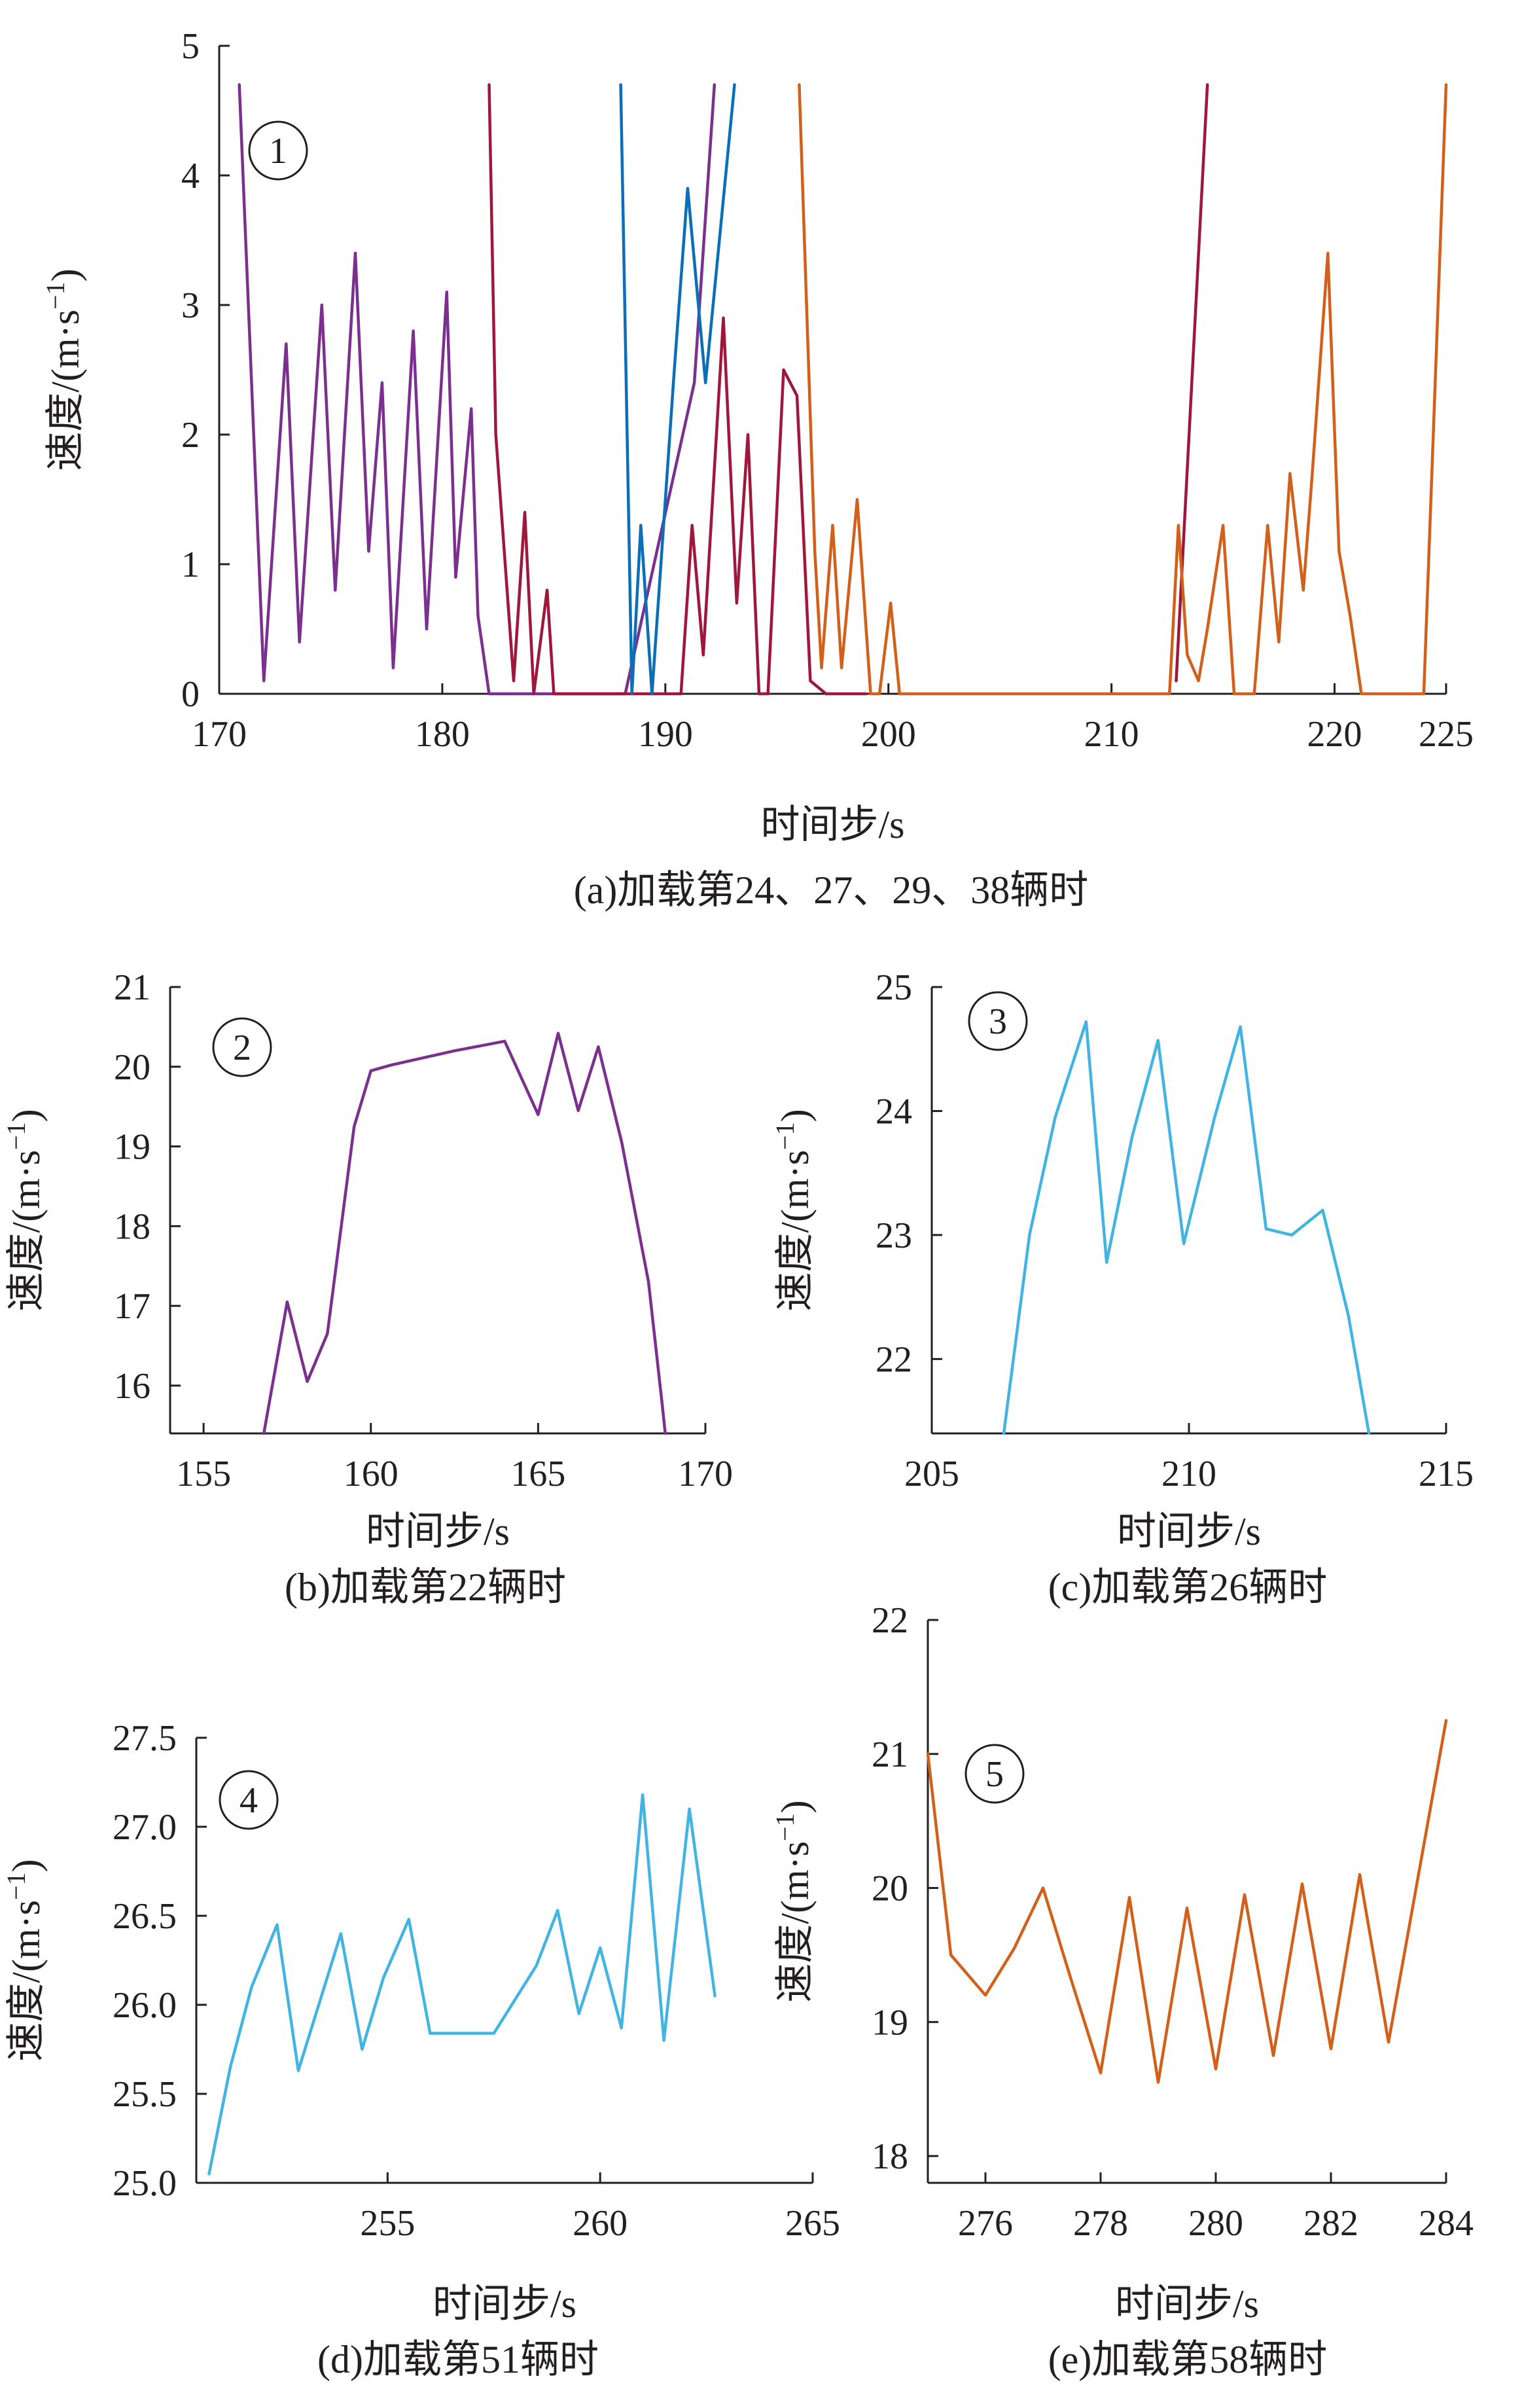  Describe the element at coordinates (145, 1827) in the screenshot. I see `y-tick-label: 27.0` at that location.